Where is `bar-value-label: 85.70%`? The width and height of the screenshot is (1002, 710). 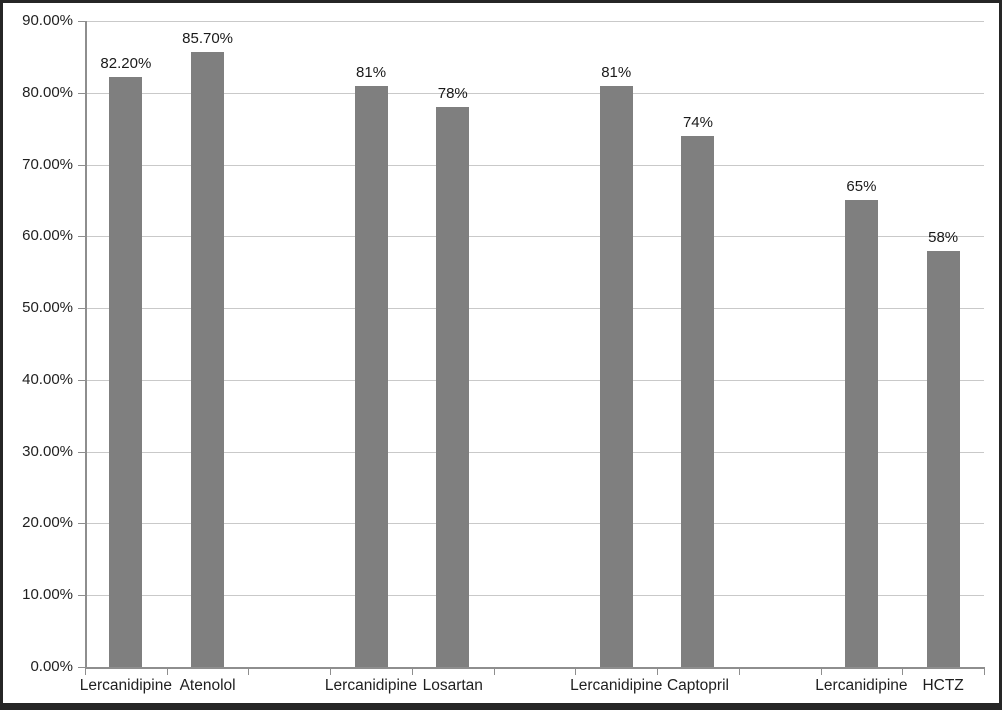 bar-value-label: 85.70% is located at coordinates (208, 38).